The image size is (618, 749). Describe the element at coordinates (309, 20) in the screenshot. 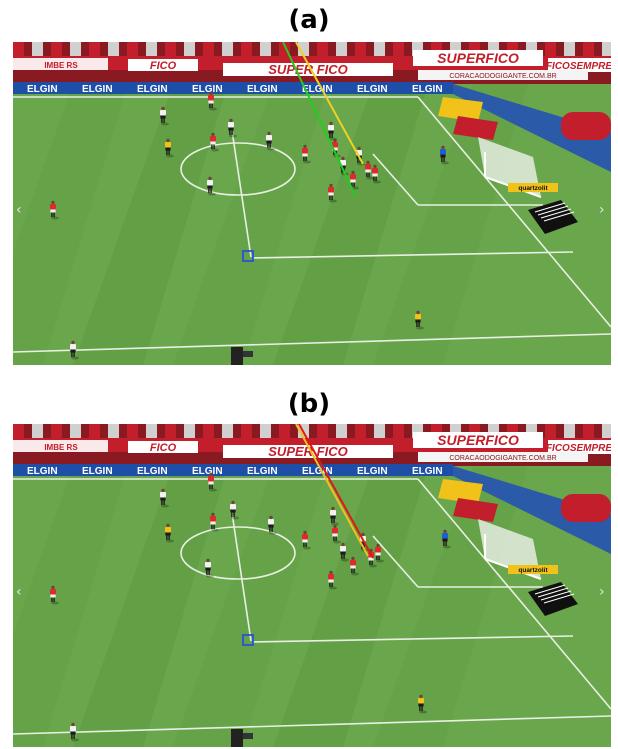

I see `panel-a-label: (a)` at that location.